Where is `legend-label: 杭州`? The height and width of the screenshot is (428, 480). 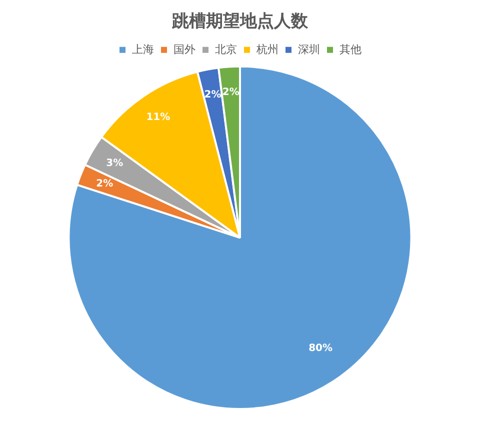 legend-label: 杭州 is located at coordinates (267, 49).